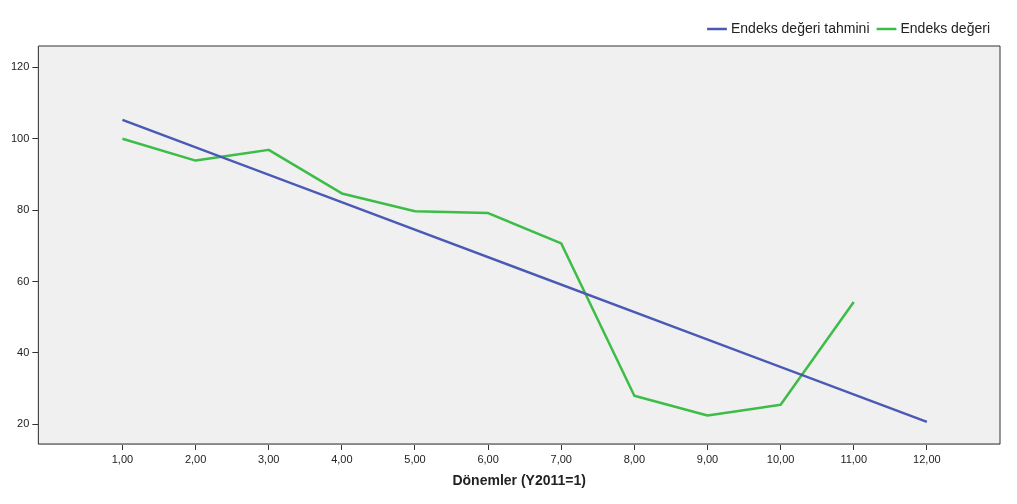  Describe the element at coordinates (269, 458) in the screenshot. I see `x-tick-label: 3,00` at that location.